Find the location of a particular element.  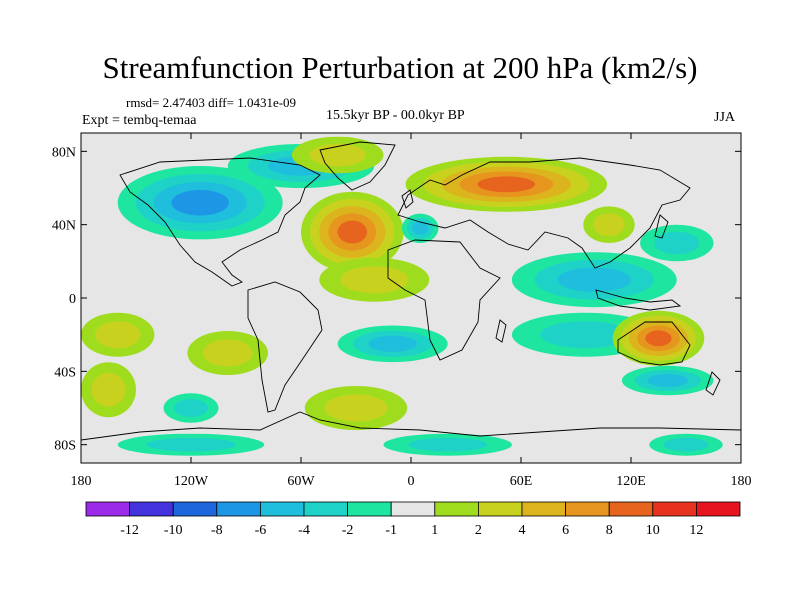

coast-britain is located at coordinates (407, 199).